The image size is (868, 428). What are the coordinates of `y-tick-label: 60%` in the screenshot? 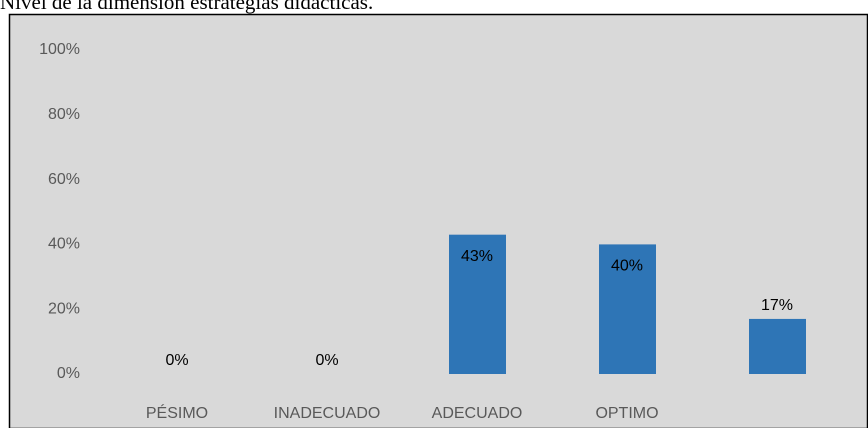 It's located at (64, 179).